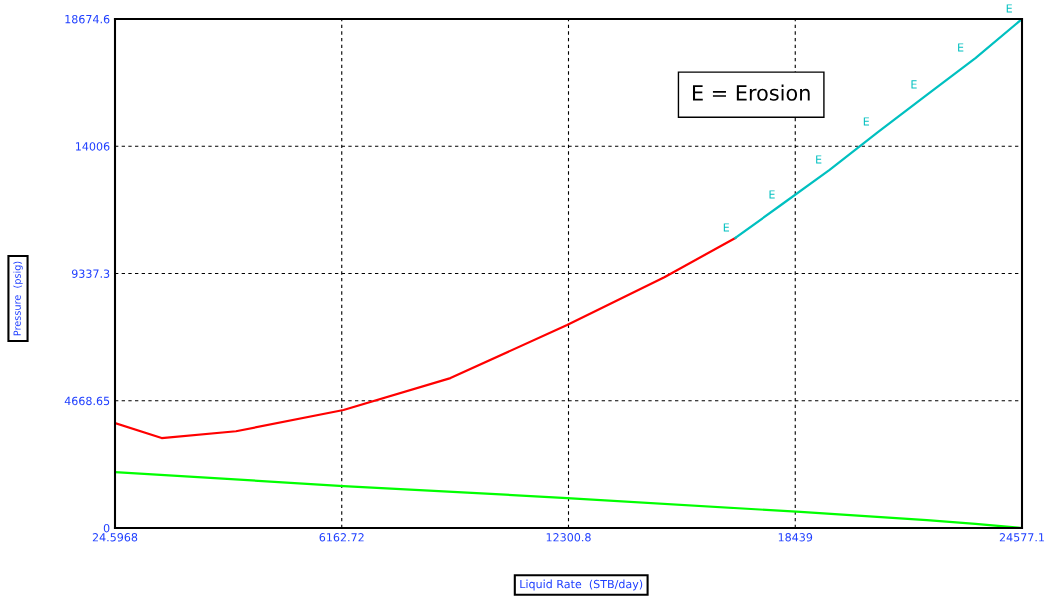 The height and width of the screenshot is (597, 1051). Describe the element at coordinates (581, 585) in the screenshot. I see `x-axis-title: Liquid Rate (STB/day)` at that location.